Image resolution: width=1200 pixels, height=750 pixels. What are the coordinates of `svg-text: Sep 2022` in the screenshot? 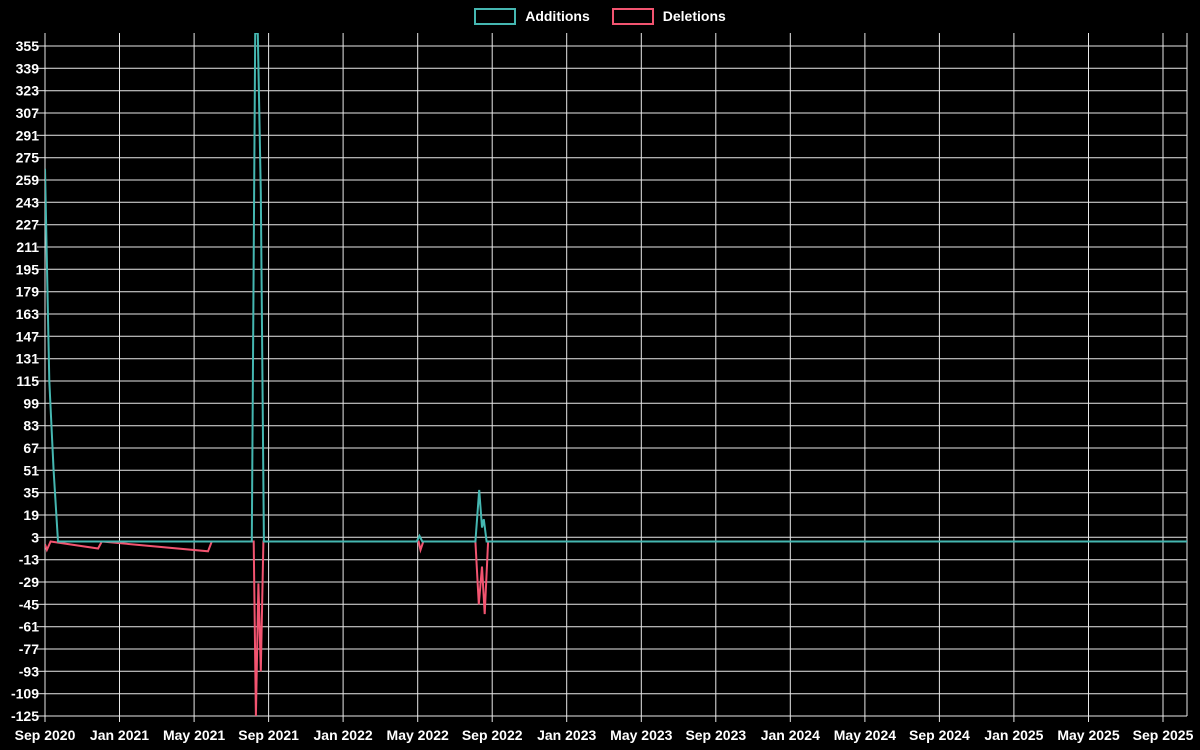 It's located at (492, 735).